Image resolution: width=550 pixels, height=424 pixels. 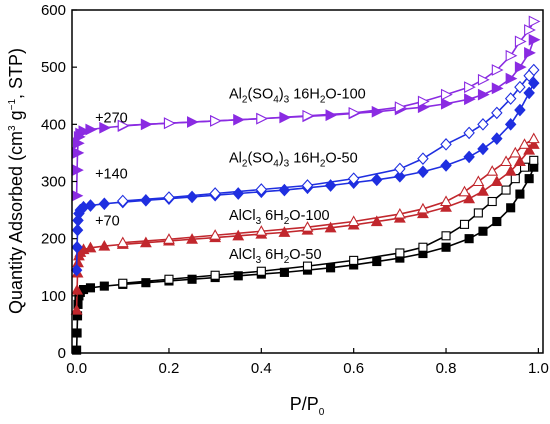 I want to click on series-label-part: AlCl, so click(x=242, y=216).